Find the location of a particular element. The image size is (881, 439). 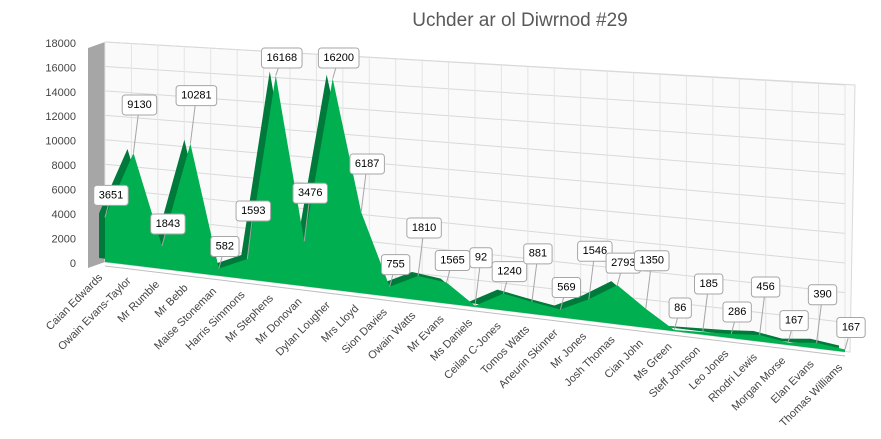

data-label: 1565 is located at coordinates (452, 261).